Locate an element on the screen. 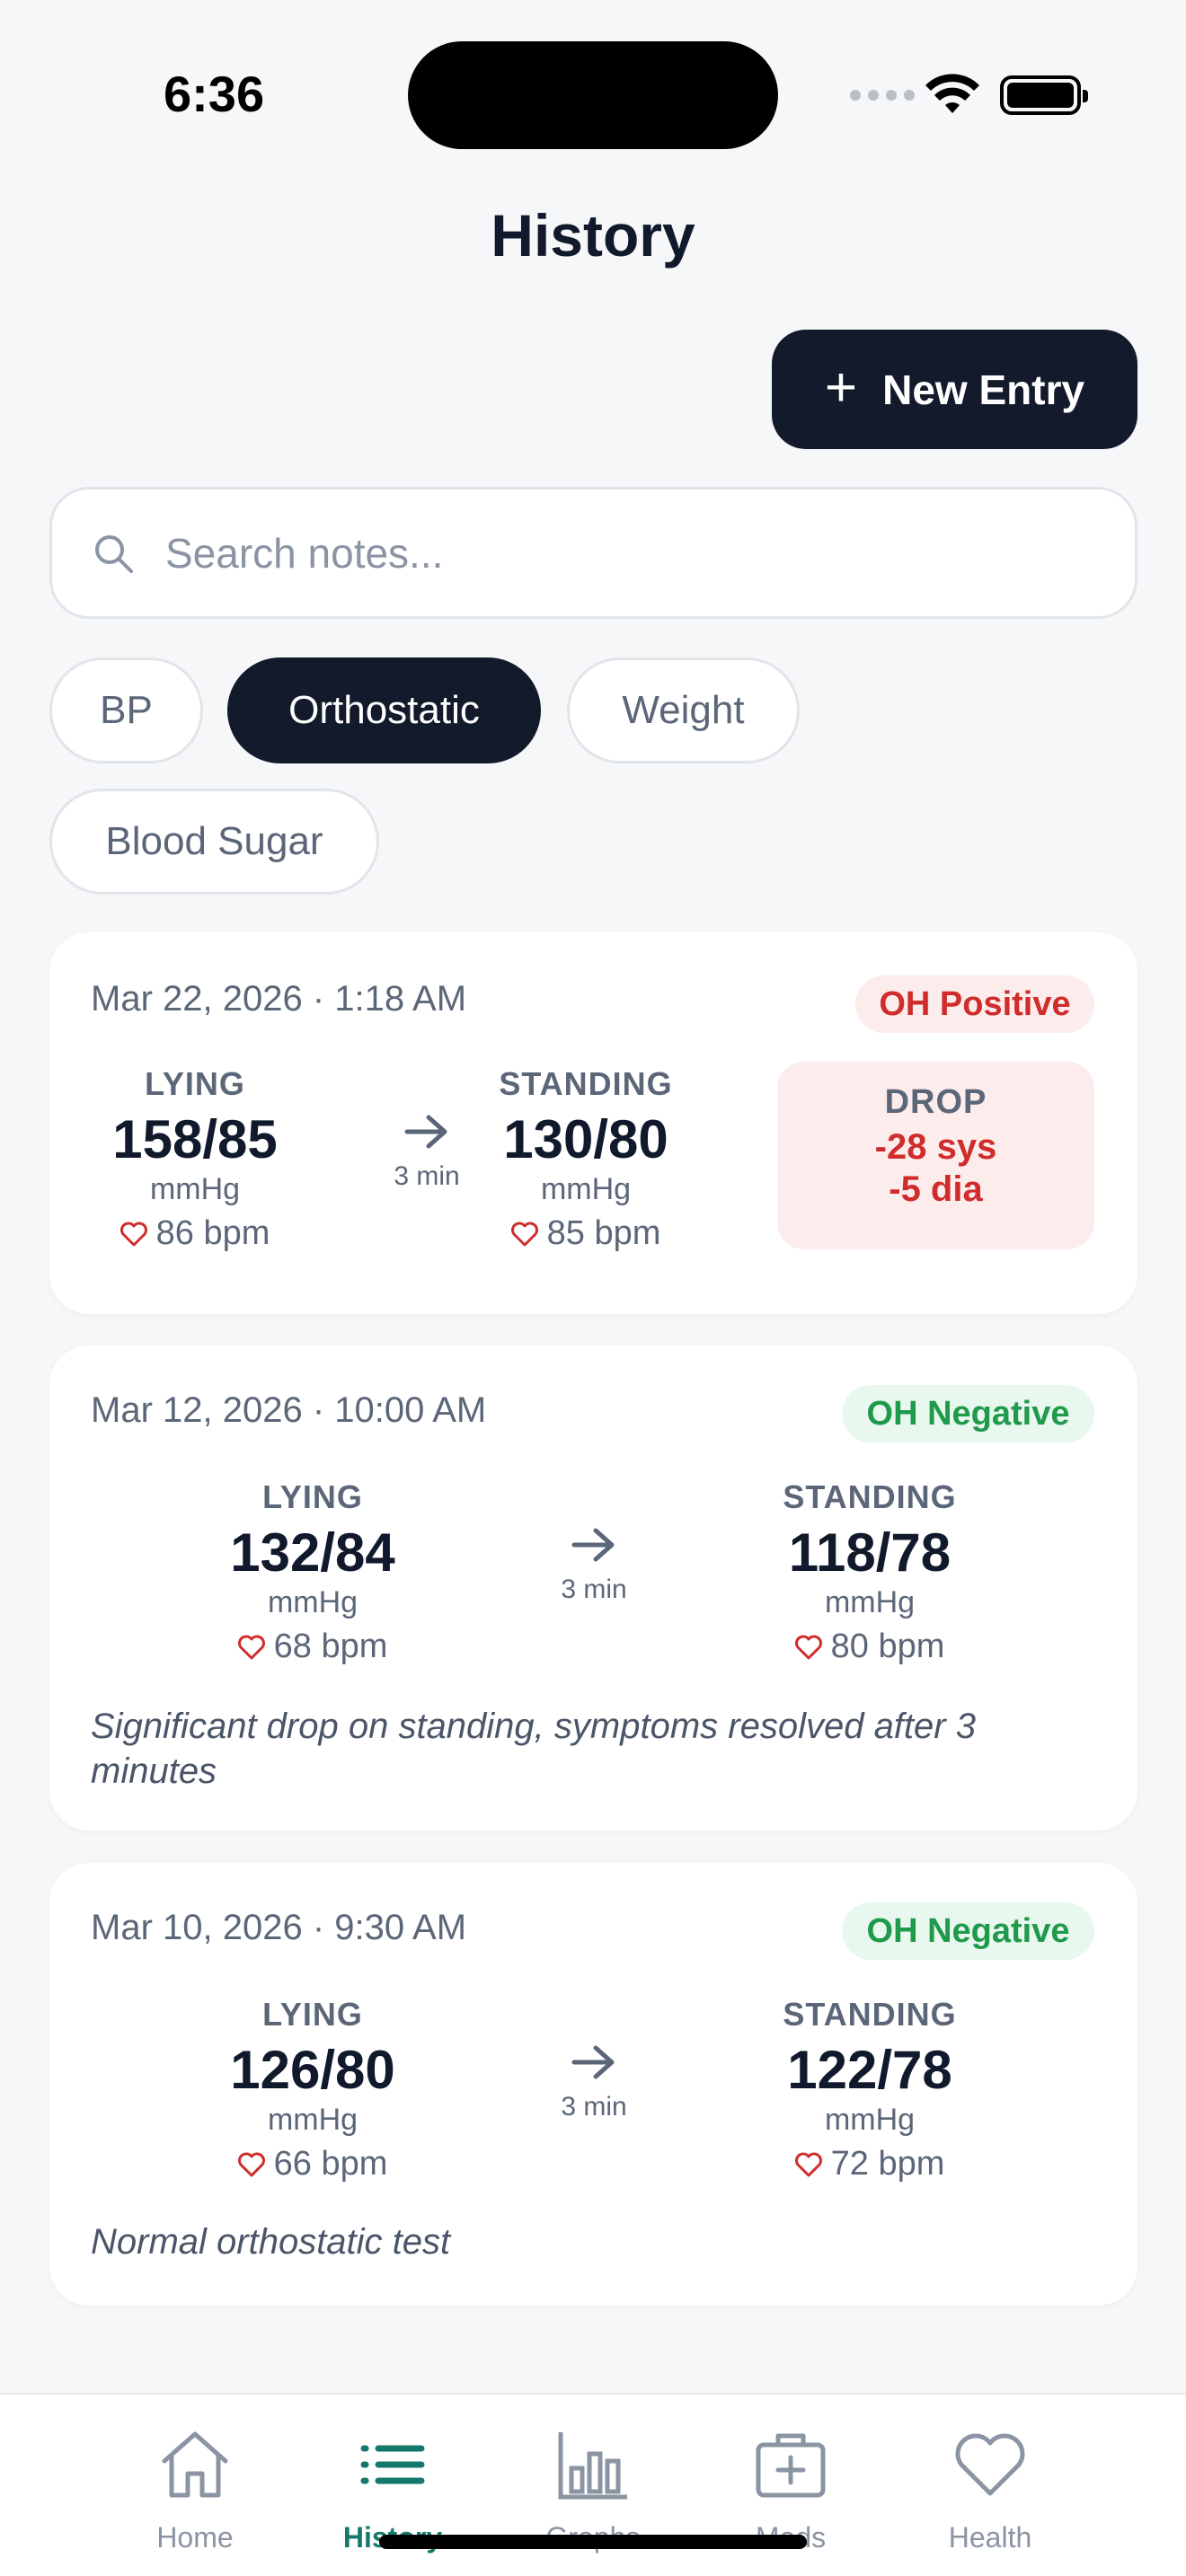 Image resolution: width=1186 pixels, height=2576 pixels. lying-pulse: 86 bpm is located at coordinates (195, 1233).